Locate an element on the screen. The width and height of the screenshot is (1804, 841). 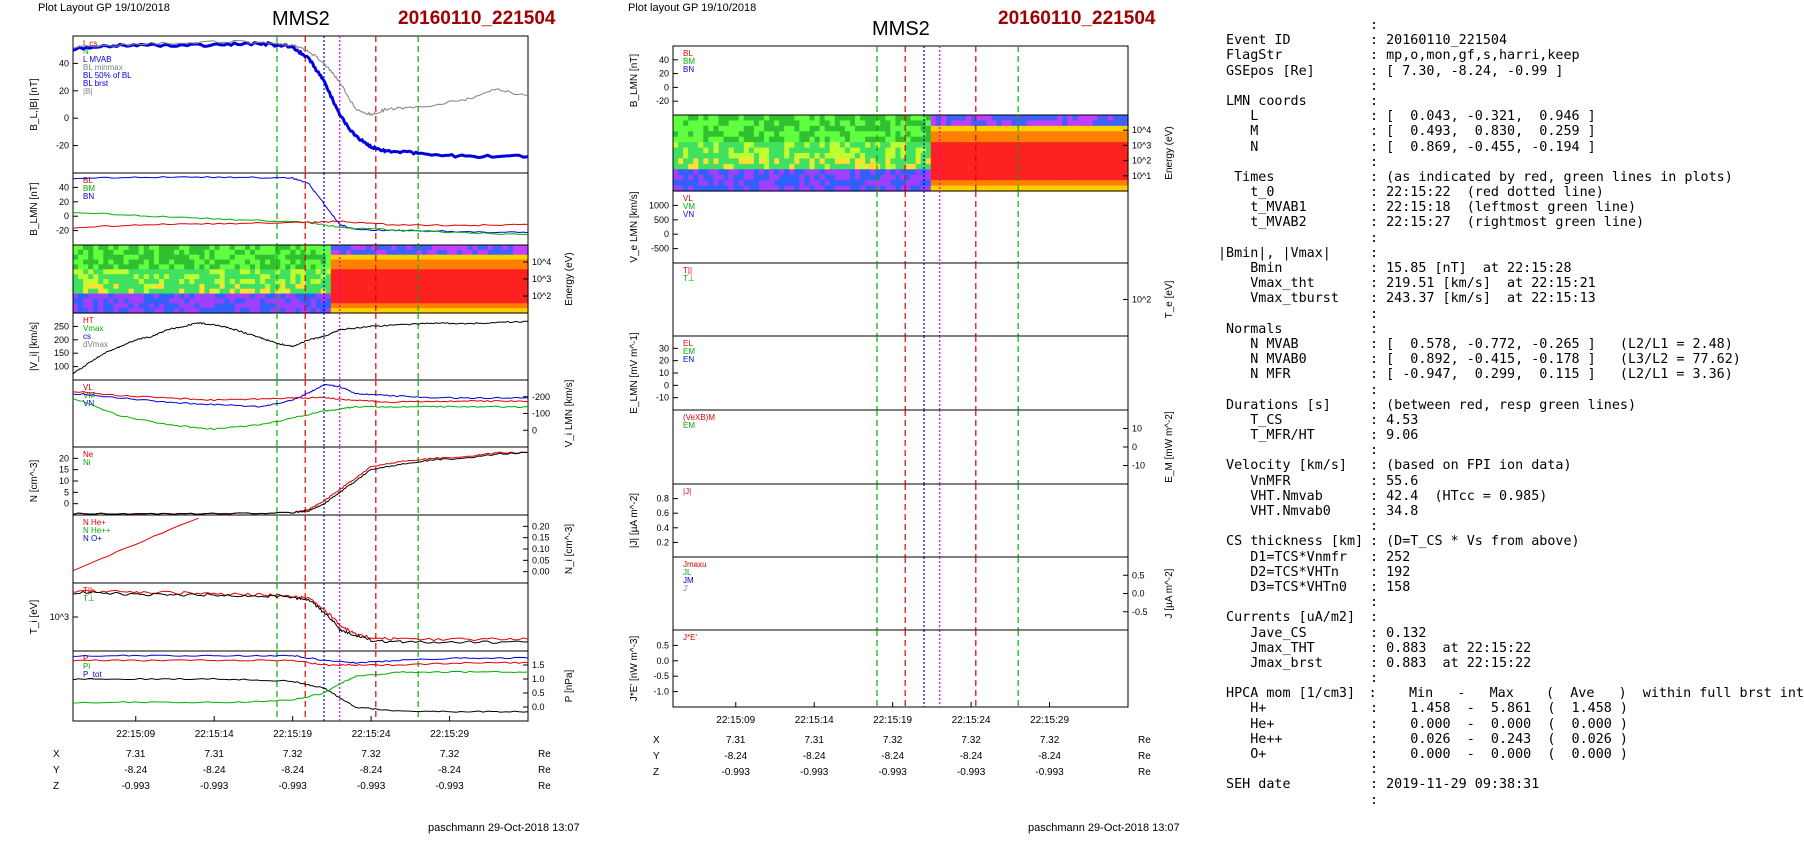
info-key: O+ is located at coordinates (1242, 754).